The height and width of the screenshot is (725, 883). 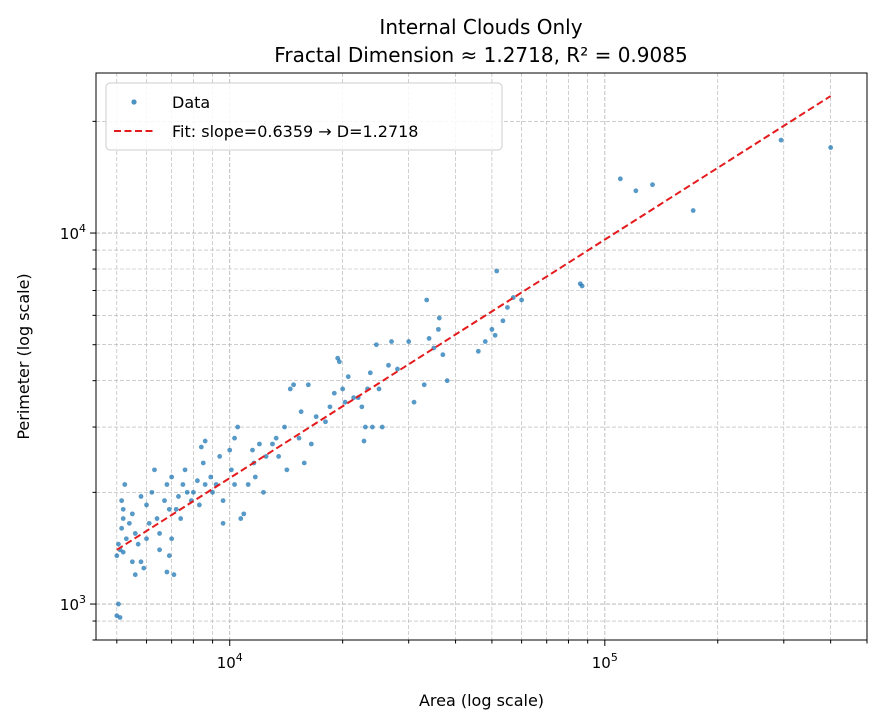 I want to click on legend: Data Fit: slope=0.6359 → D=1.2718, so click(x=304, y=116).